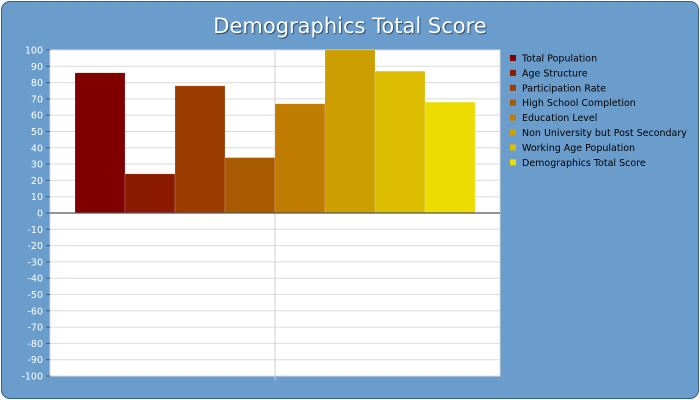 The width and height of the screenshot is (700, 400). What do you see at coordinates (35, 262) in the screenshot?
I see `y-tick-label: -30` at bounding box center [35, 262].